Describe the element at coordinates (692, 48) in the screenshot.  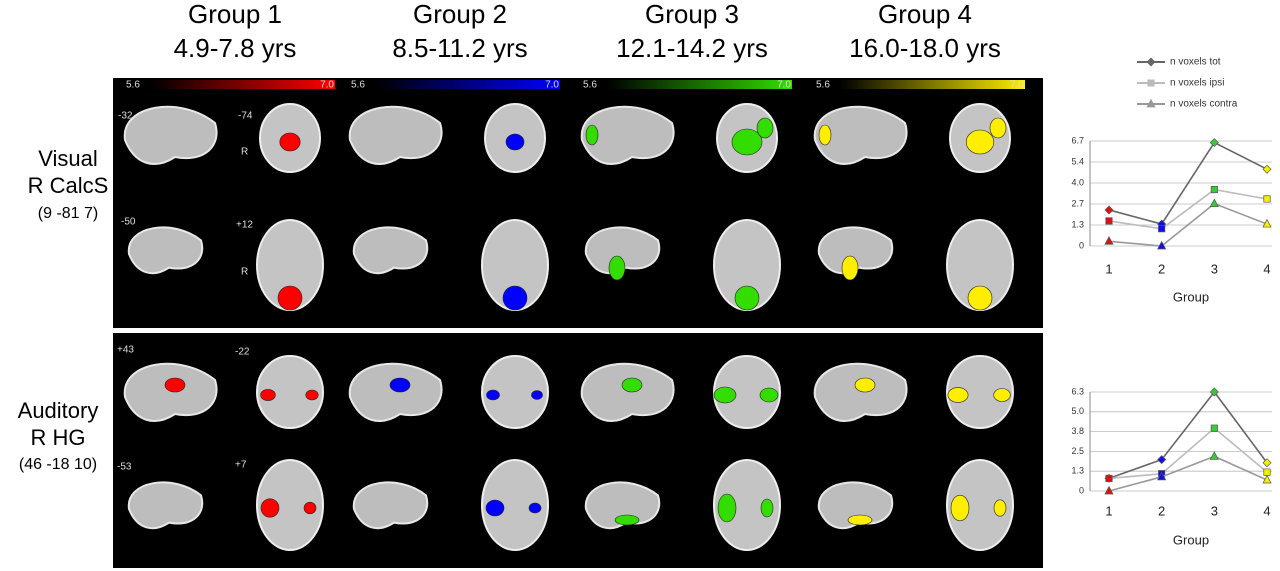
I see `group-age: 12.1-14.2 yrs` at that location.